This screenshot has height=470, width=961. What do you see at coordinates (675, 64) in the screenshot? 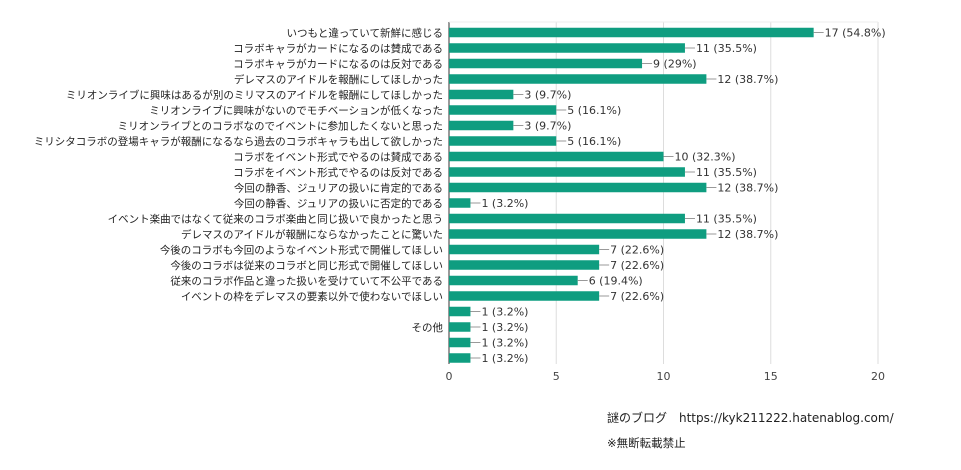
I see `data-label: 9 (29%)` at bounding box center [675, 64].